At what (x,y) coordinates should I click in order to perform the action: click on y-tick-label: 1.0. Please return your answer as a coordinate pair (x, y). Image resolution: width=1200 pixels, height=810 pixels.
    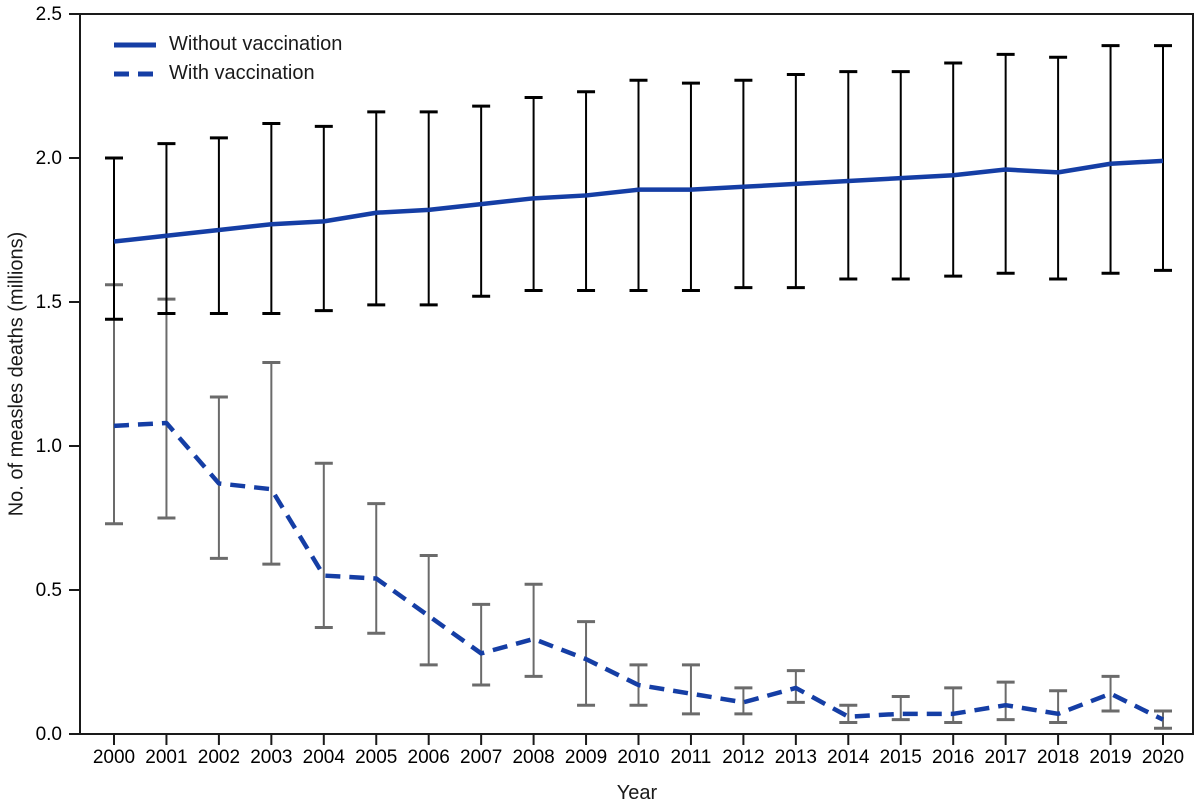
    Looking at the image, I should click on (49, 446).